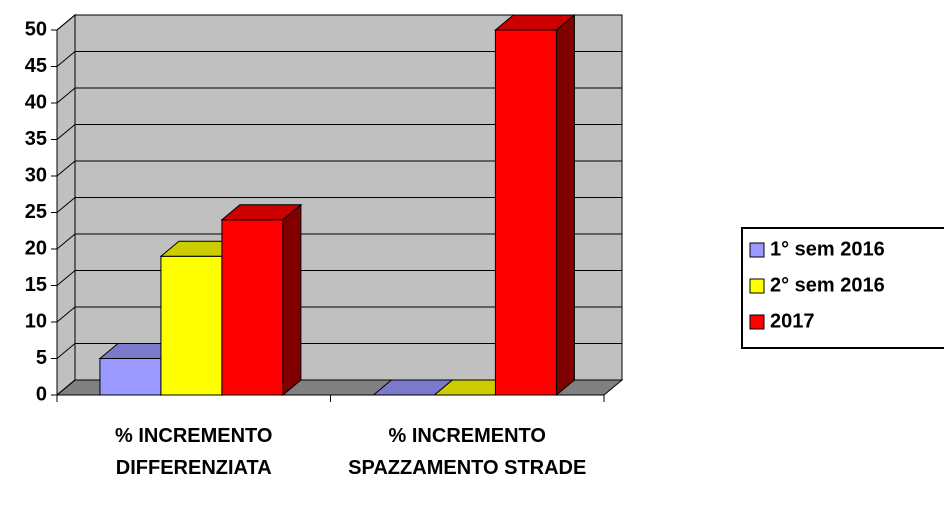 The height and width of the screenshot is (525, 944). I want to click on y-tick-label: 50, so click(36, 29).